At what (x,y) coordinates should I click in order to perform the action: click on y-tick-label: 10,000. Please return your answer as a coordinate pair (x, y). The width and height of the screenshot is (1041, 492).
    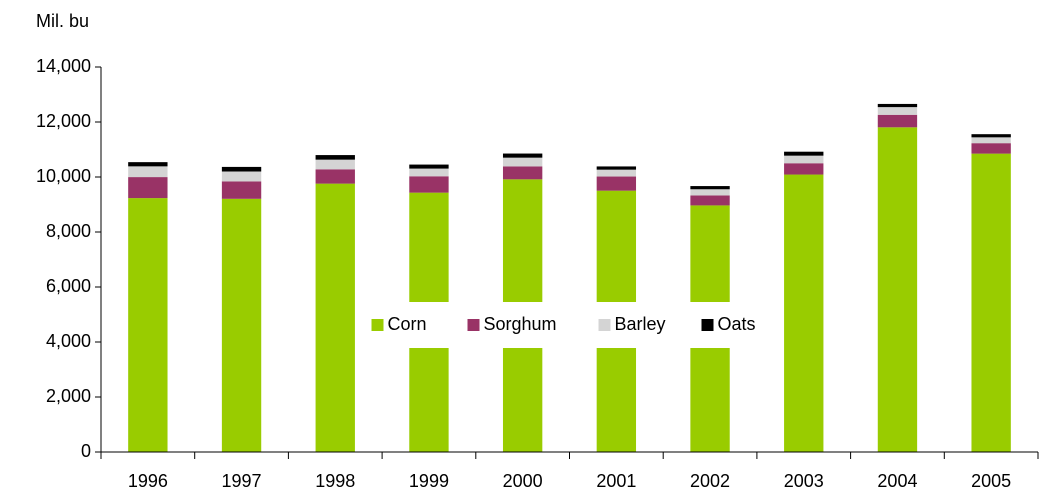
    Looking at the image, I should click on (63, 176).